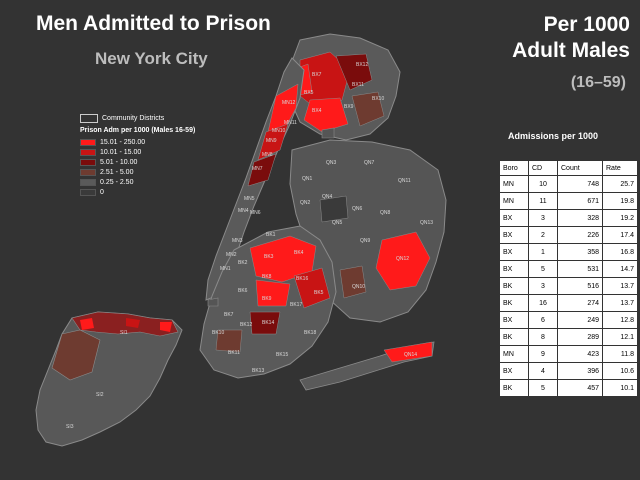  What do you see at coordinates (327, 197) in the screenshot?
I see `district-label: QN4` at bounding box center [327, 197].